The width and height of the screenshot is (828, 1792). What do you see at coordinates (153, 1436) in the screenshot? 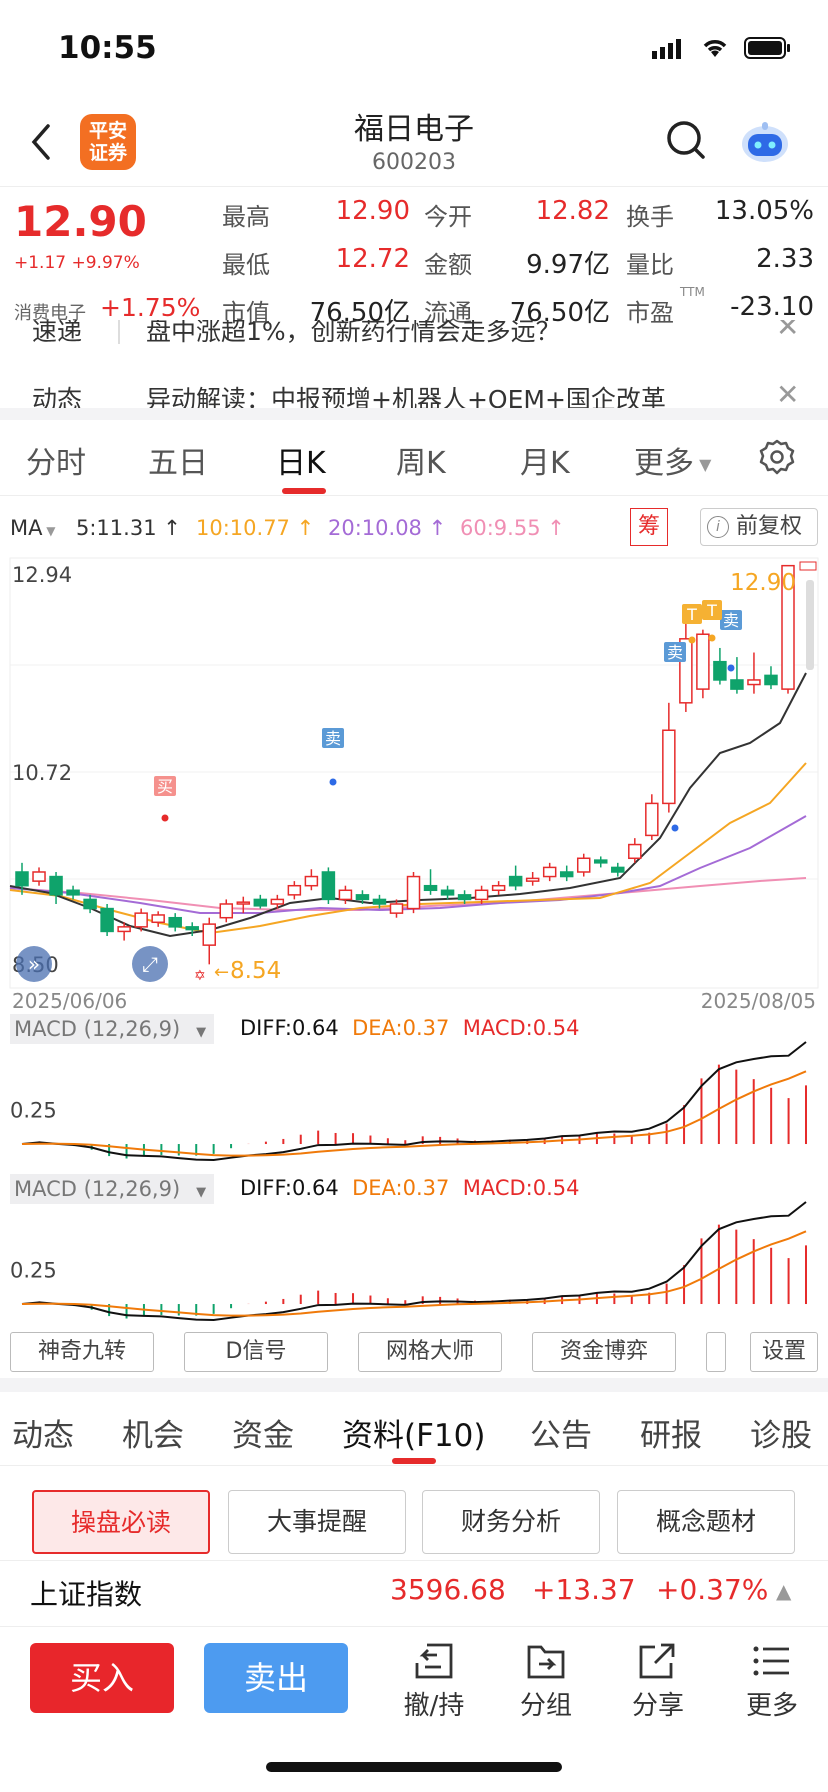
I see `tab-opportunity: 机会` at bounding box center [153, 1436].